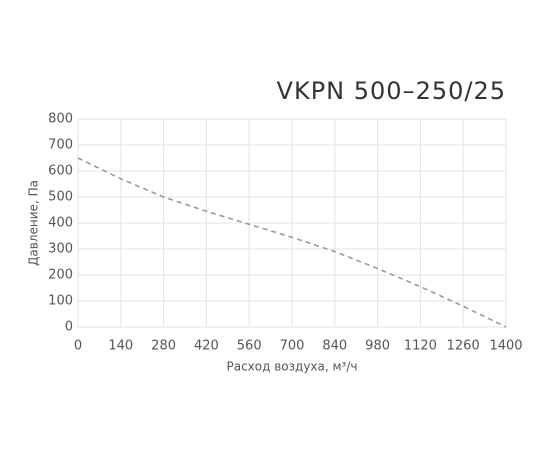 Image resolution: width=550 pixels, height=450 pixels. I want to click on x-tick-label: 700, so click(292, 346).